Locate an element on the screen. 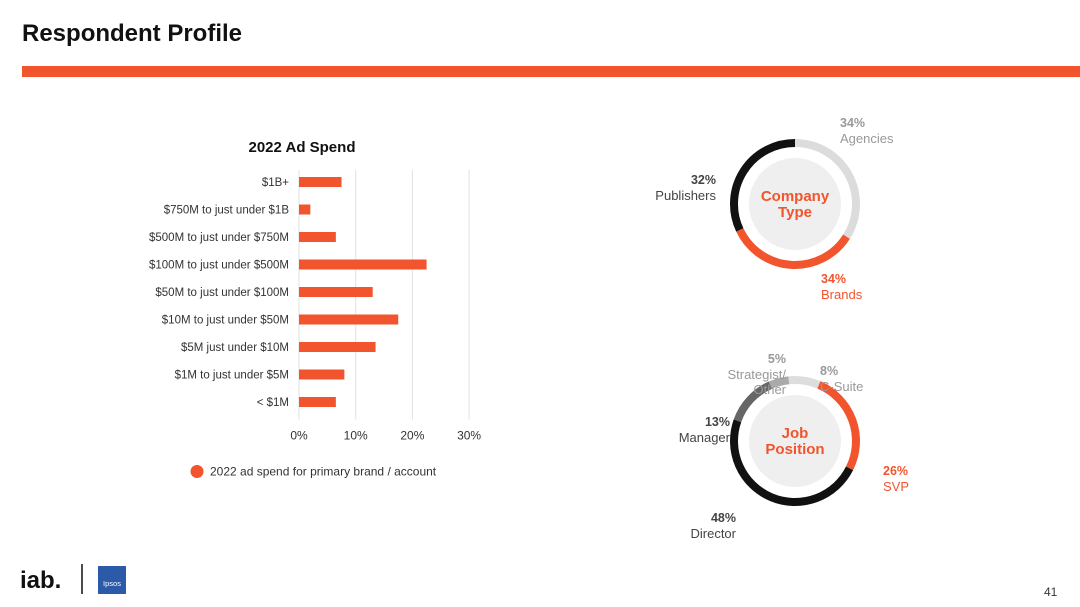 The height and width of the screenshot is (607, 1080). category-label: $100M to just under $500M is located at coordinates (219, 266).